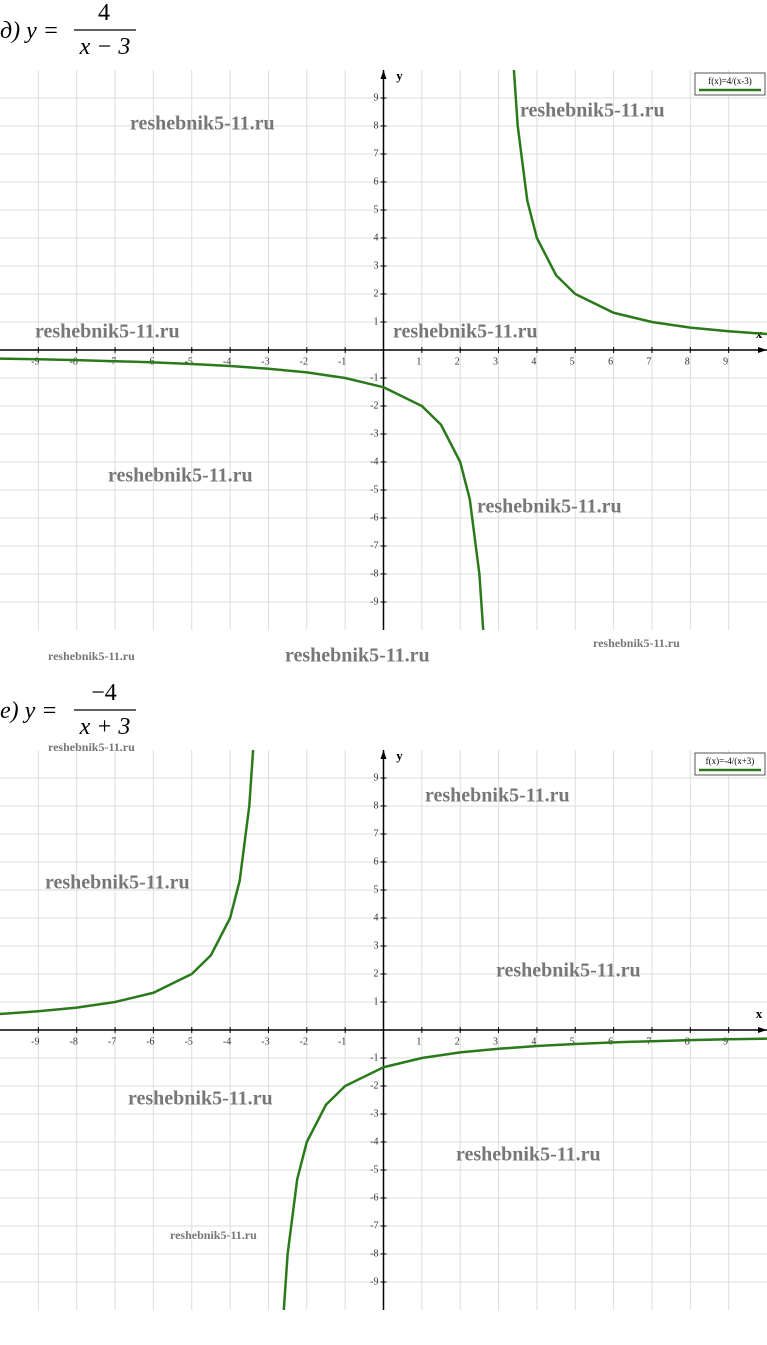 The height and width of the screenshot is (1345, 767). What do you see at coordinates (29, 711) in the screenshot?
I see `title-prefix: е) y =` at bounding box center [29, 711].